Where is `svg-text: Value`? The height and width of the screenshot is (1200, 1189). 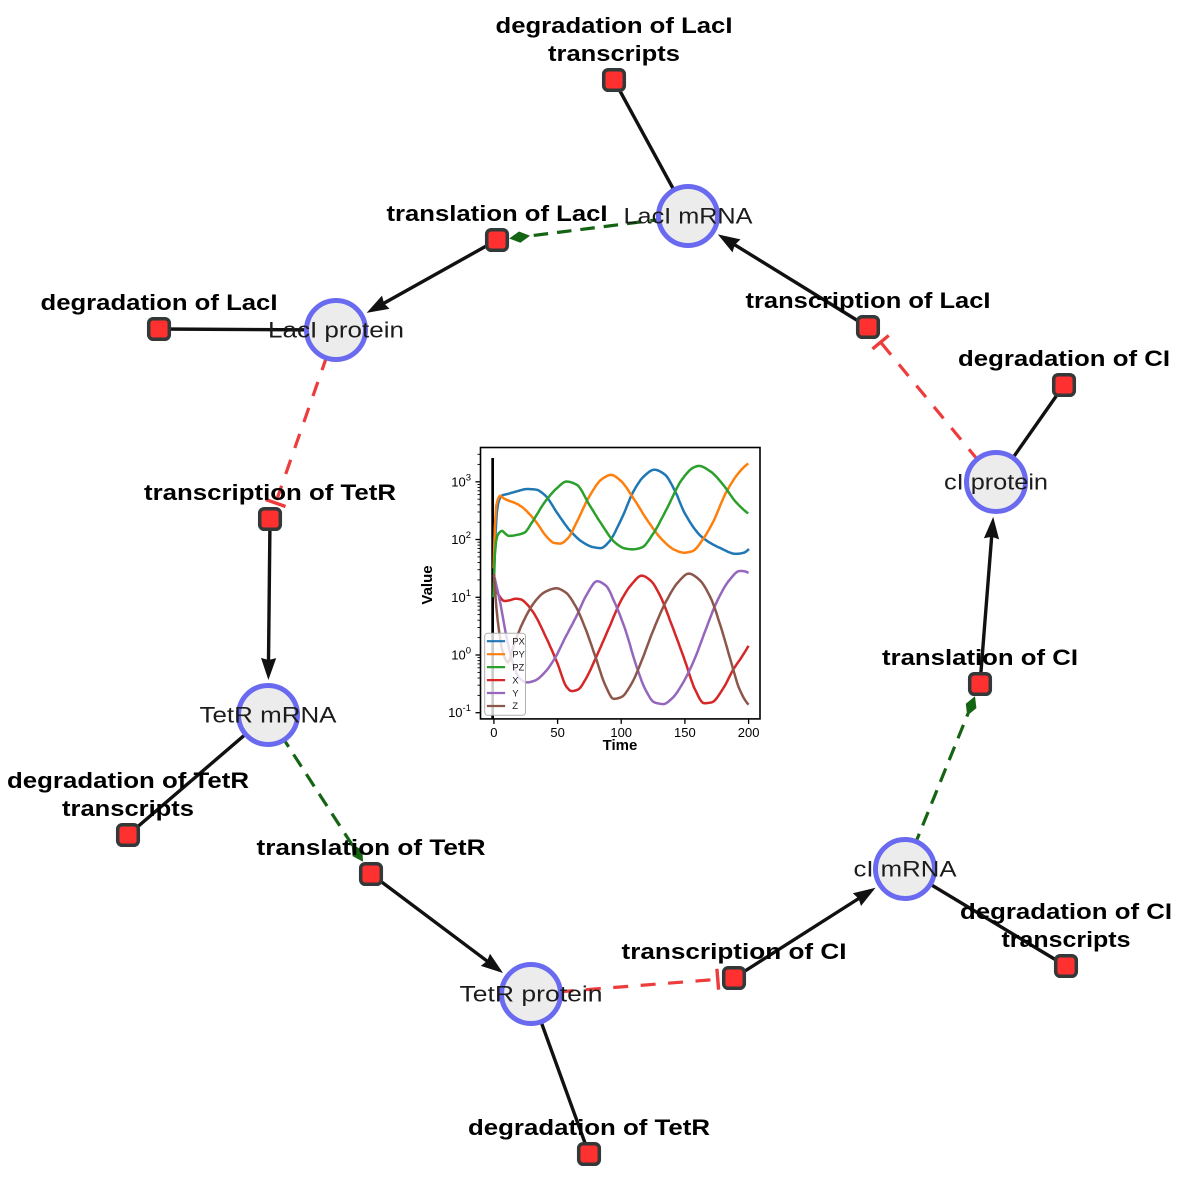 svg-text: Value is located at coordinates (427, 584).